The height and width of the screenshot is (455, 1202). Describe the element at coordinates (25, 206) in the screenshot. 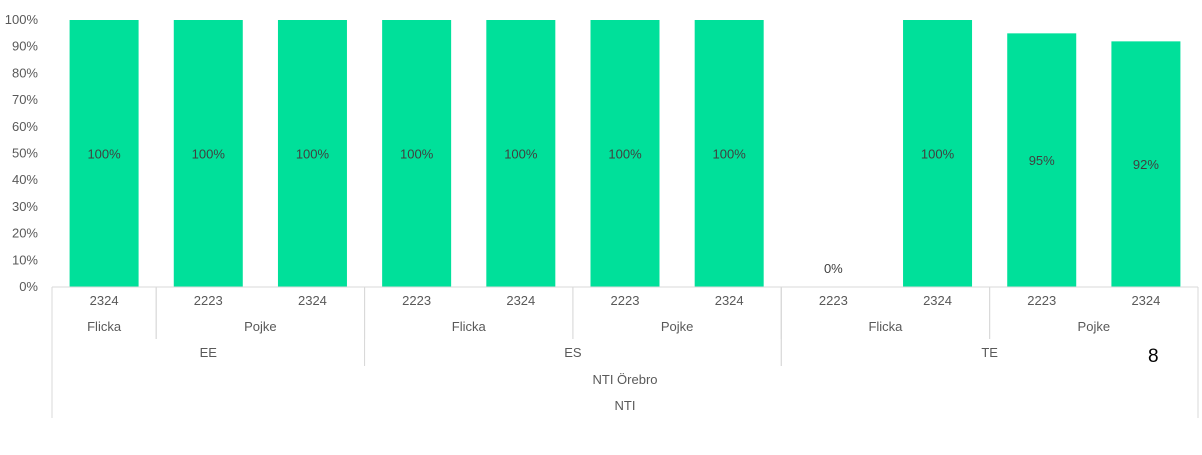

I see `y-tick-label: 30%` at that location.